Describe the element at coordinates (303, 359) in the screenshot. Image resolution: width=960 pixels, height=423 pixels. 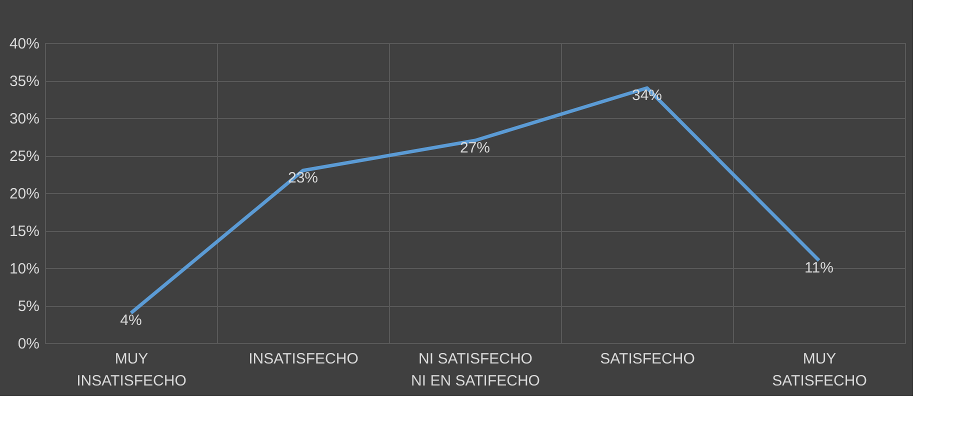
I see `x-tick-label: INSATISFECHO` at that location.